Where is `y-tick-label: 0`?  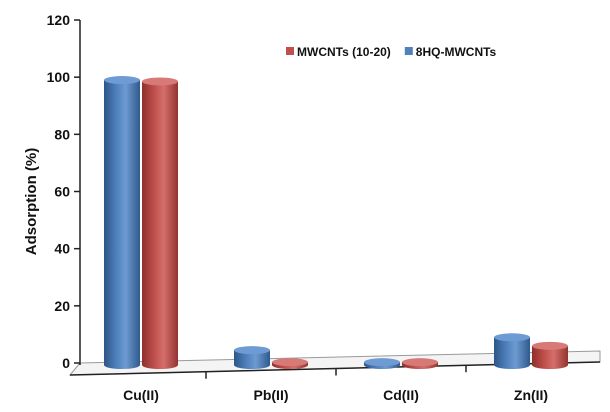 y-tick-label: 0 is located at coordinates (66, 363).